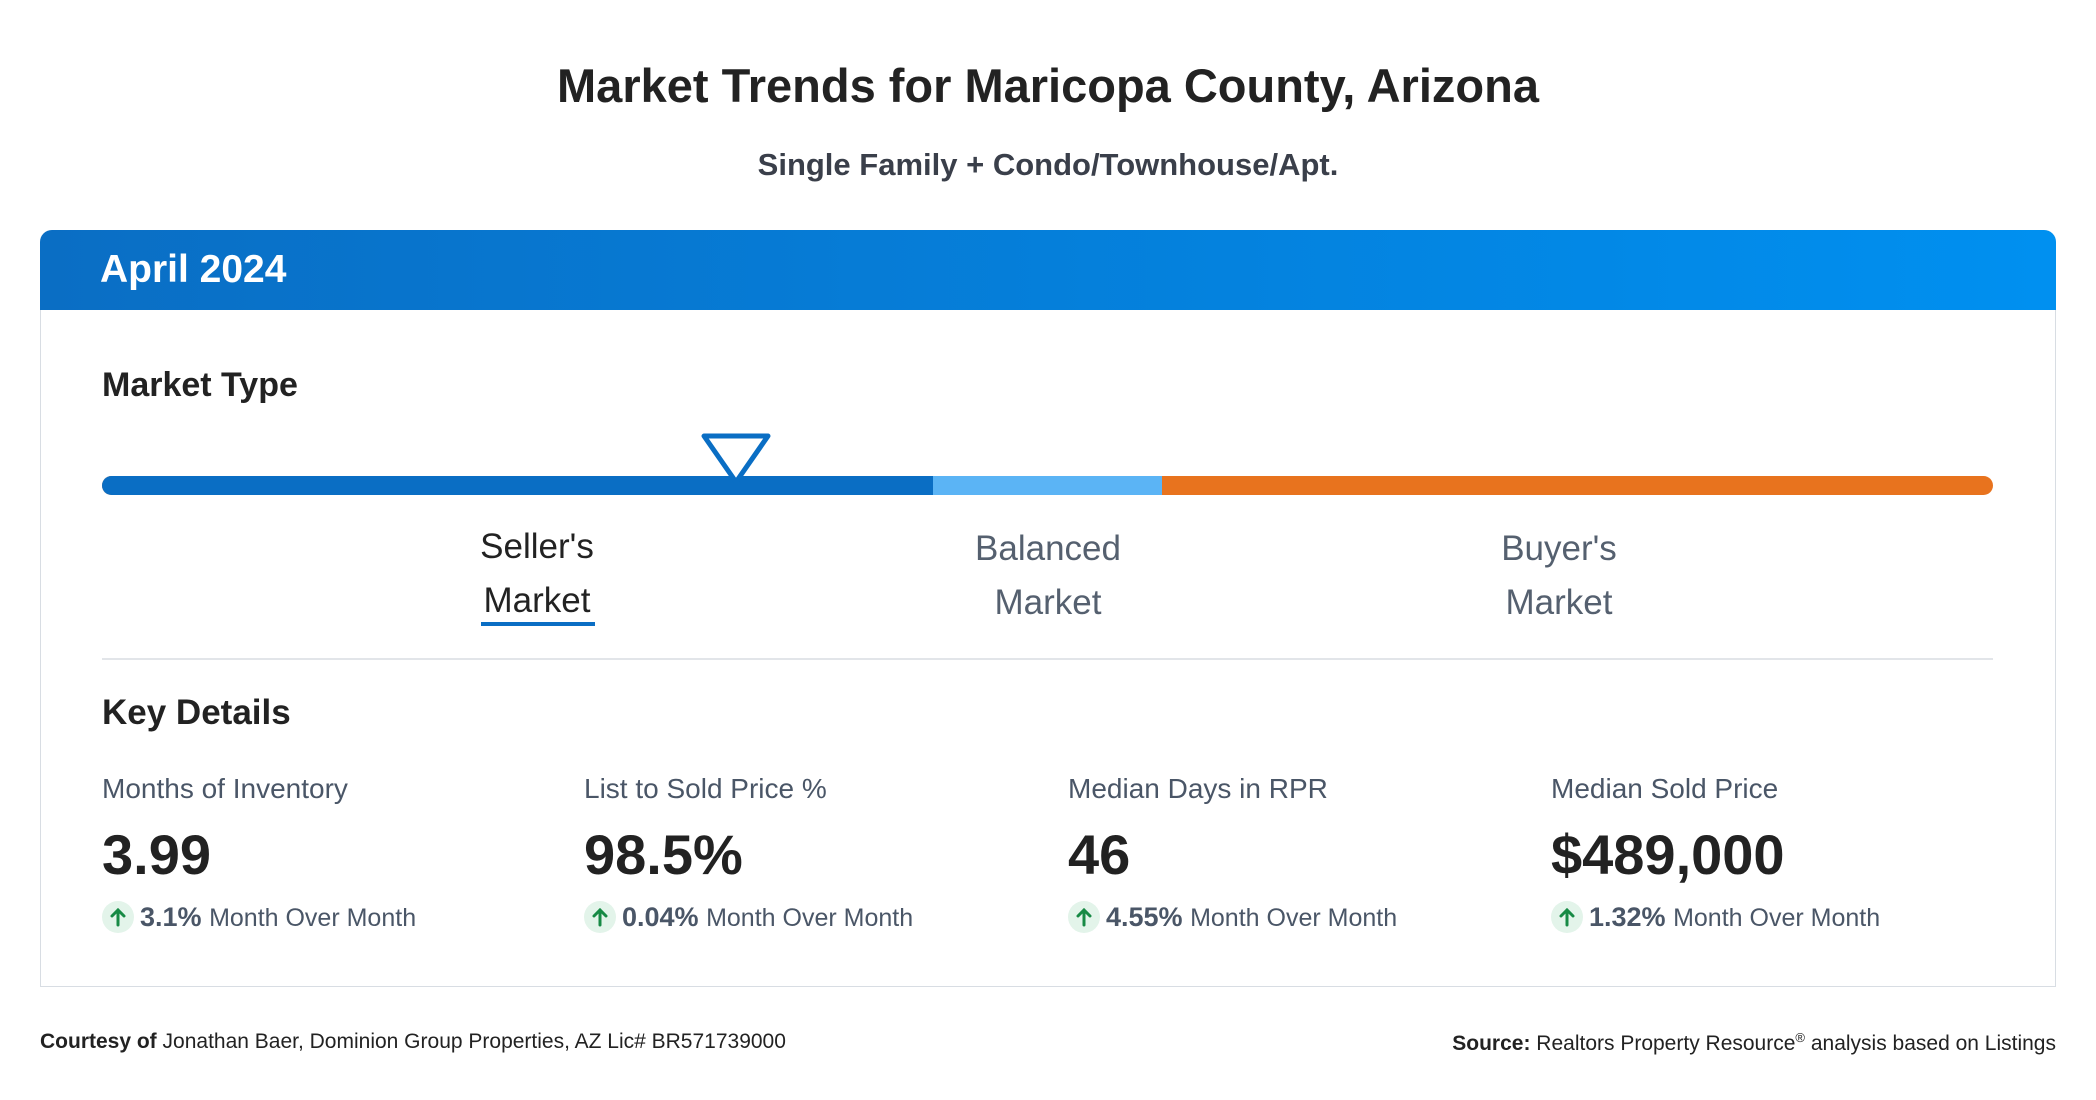 This screenshot has height=1100, width=2096. Describe the element at coordinates (200, 385) in the screenshot. I see `market-type-heading: Market Type` at that location.